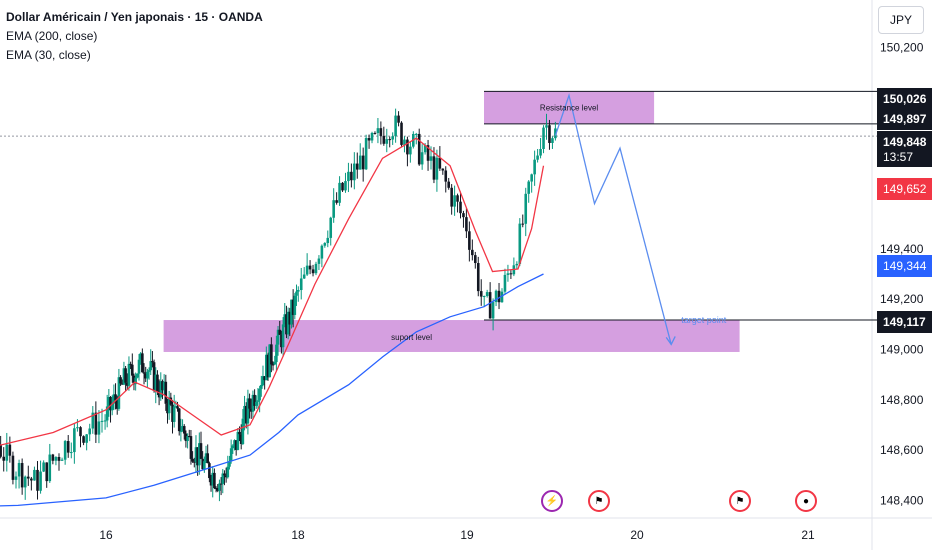  What do you see at coordinates (411, 337) in the screenshot?
I see `support-label: suport level` at bounding box center [411, 337].